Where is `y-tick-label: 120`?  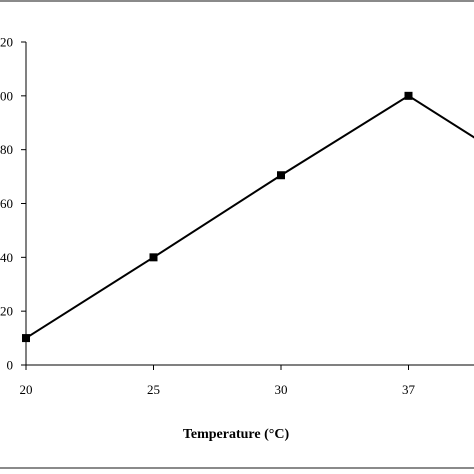 y-tick-label: 120 is located at coordinates (6, 42).